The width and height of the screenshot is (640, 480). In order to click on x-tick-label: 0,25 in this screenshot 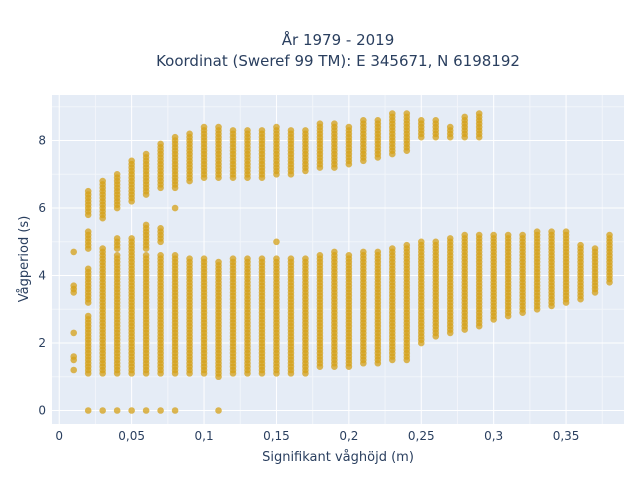, I will do `click(421, 436)`.